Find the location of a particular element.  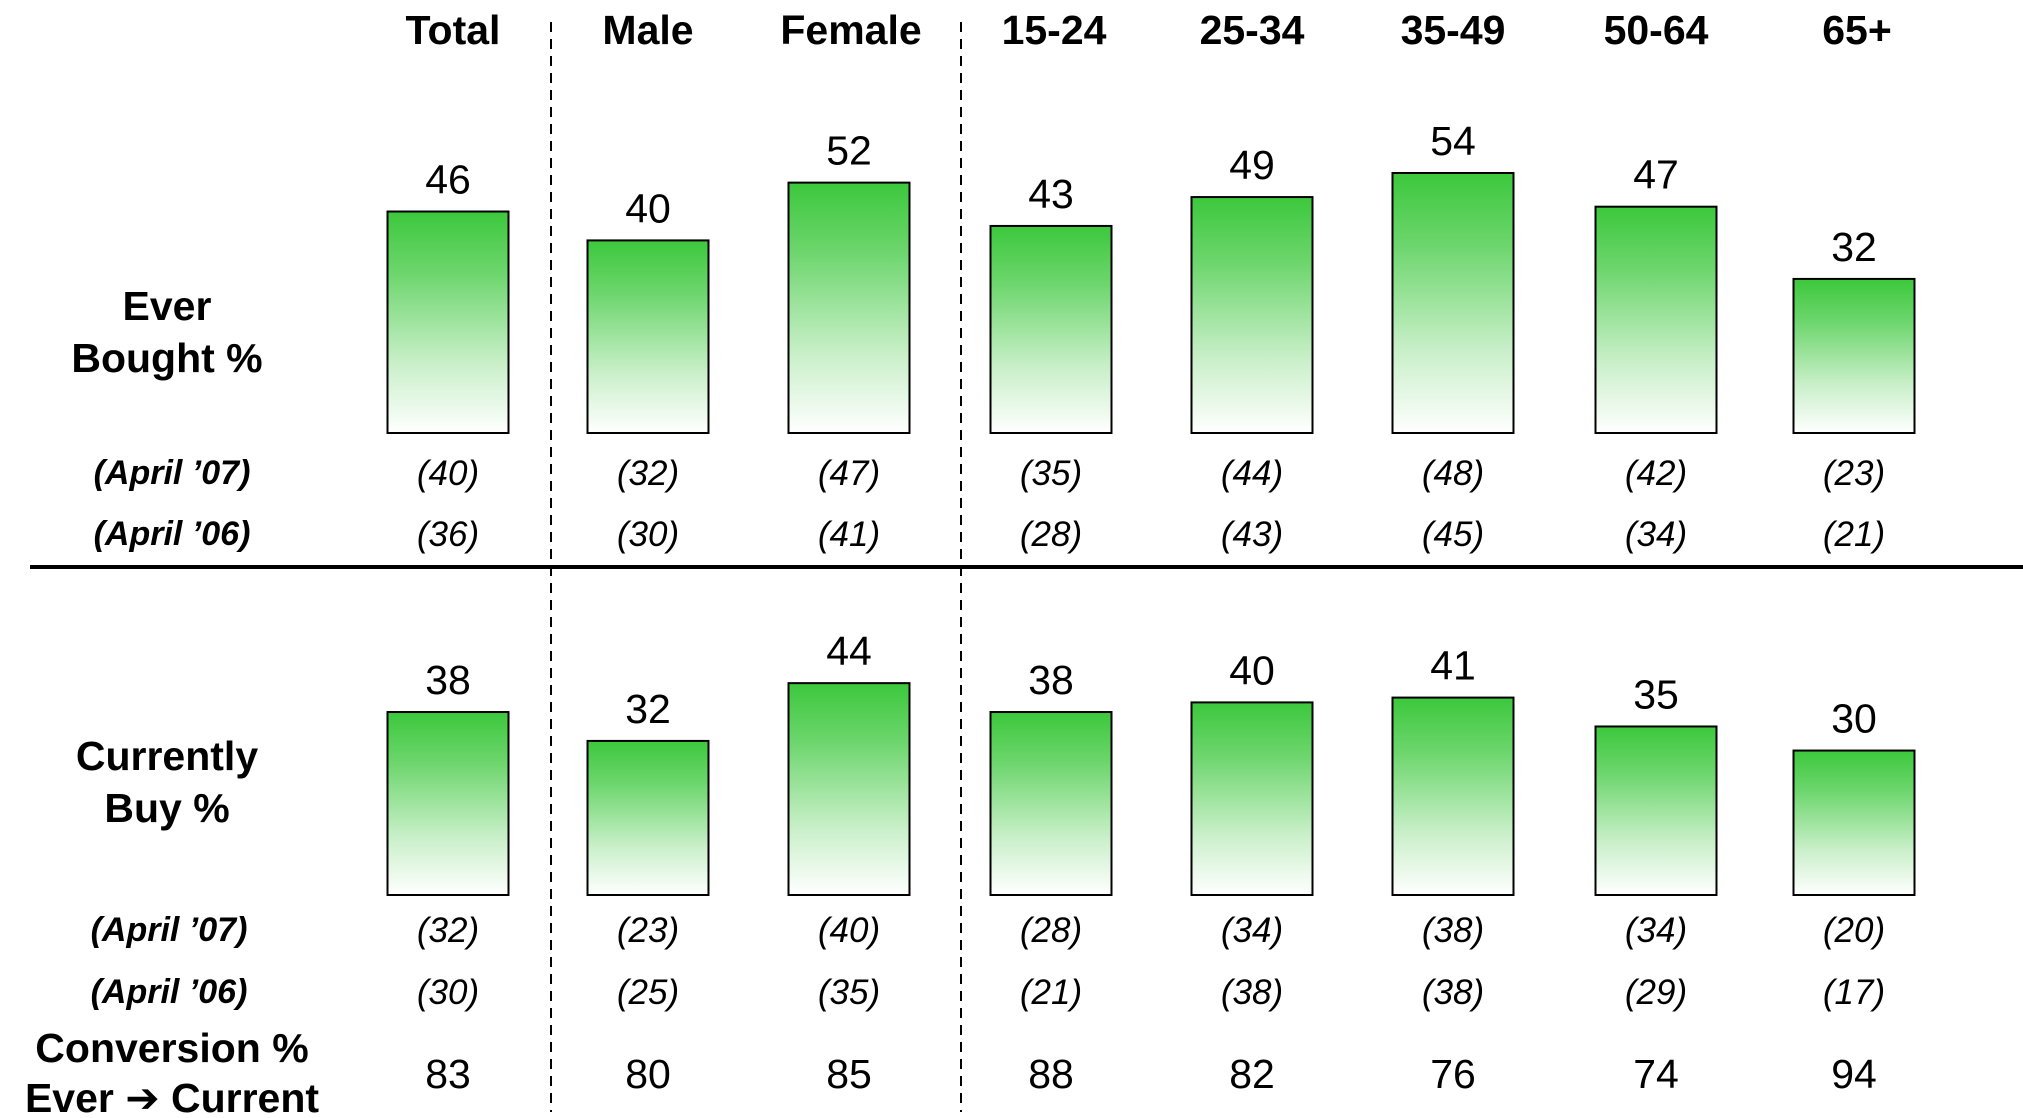

comparison-value: (42) is located at coordinates (1656, 473).